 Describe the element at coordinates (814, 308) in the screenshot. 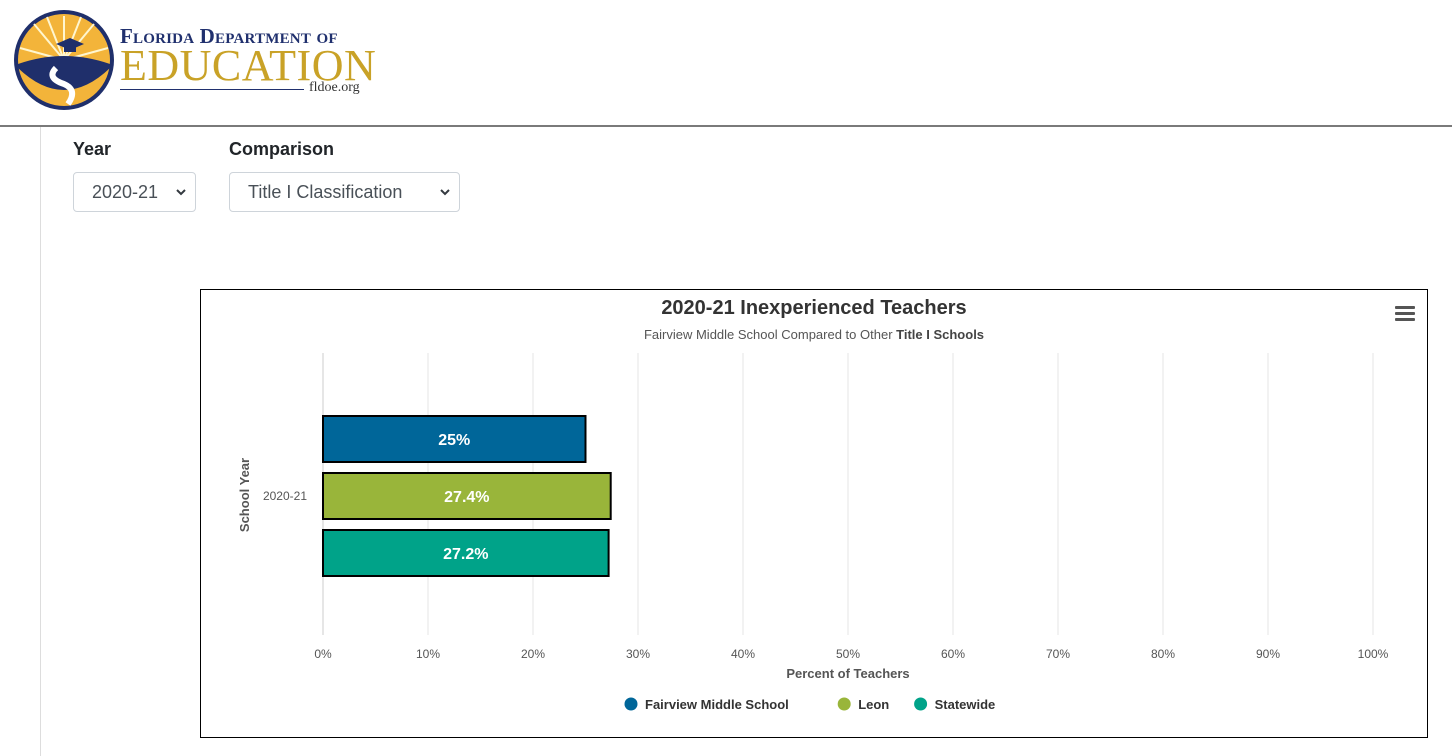

I see `chart-title: 2020-21 Inexperienced Teachers` at that location.